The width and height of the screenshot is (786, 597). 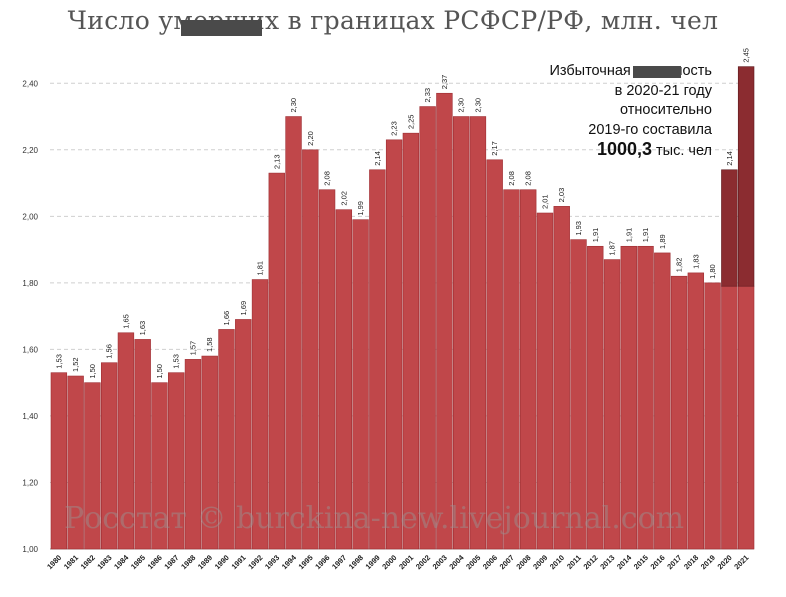 I want to click on x-tick-label: 2004, so click(x=456, y=561).